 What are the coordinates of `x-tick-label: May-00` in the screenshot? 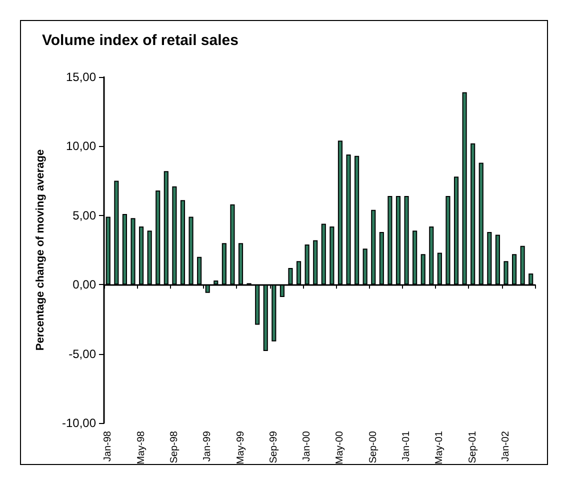 It's located at (340, 447).